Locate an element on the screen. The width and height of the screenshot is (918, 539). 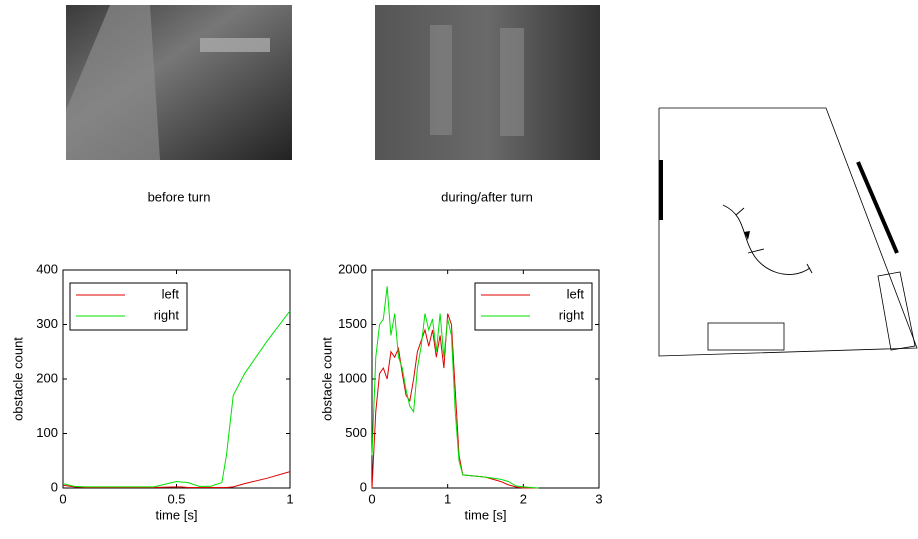
floor-plan is located at coordinates (788, 232).